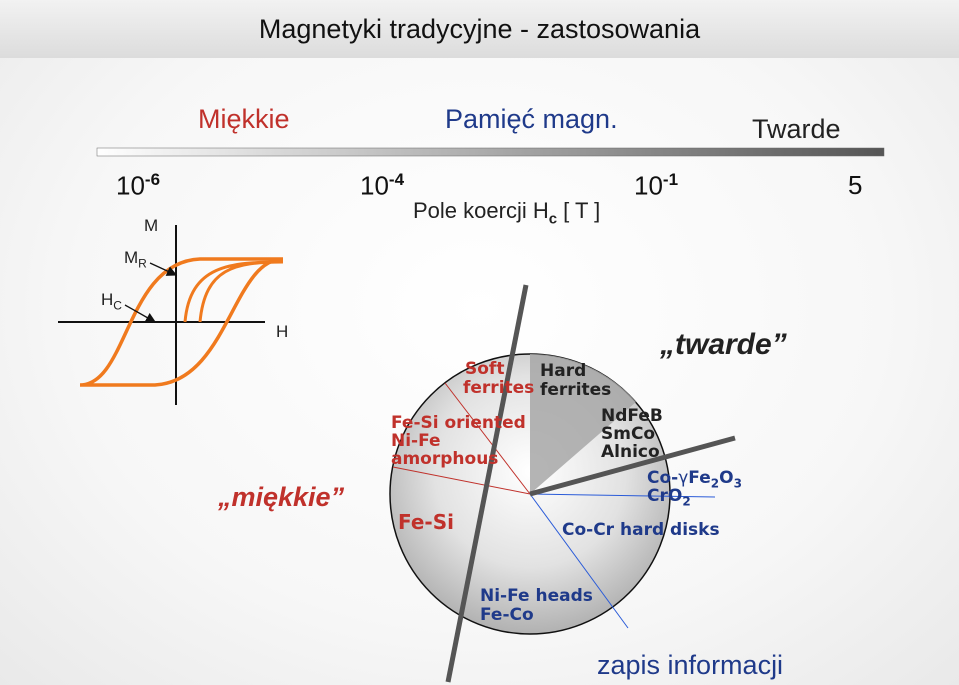  What do you see at coordinates (426, 522) in the screenshot?
I see `fesi-label: Fe-Si` at bounding box center [426, 522].